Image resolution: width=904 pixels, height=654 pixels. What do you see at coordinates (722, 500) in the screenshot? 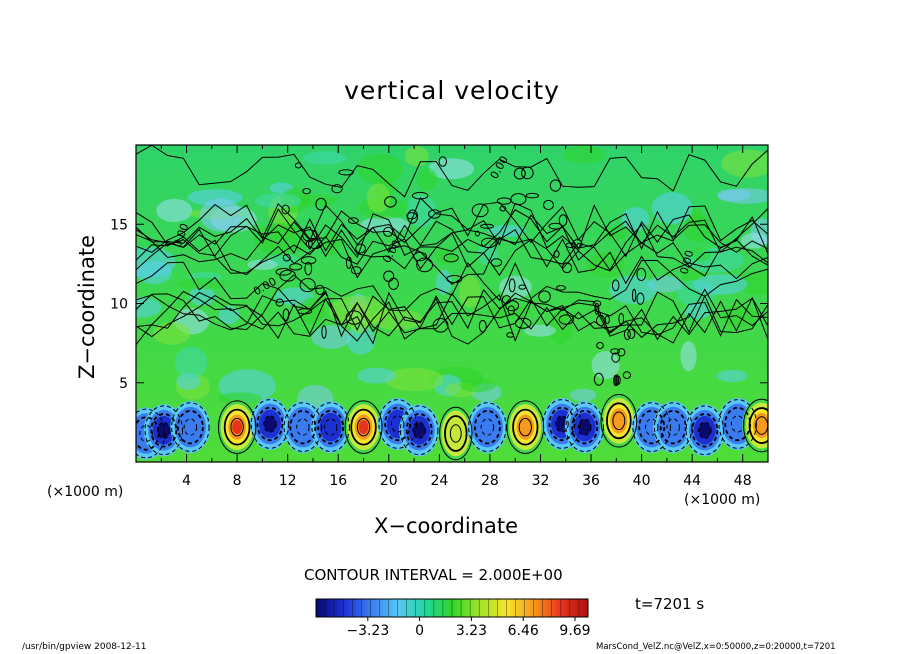
I see `x-unit-label-right: (×1000 m)` at bounding box center [722, 500].